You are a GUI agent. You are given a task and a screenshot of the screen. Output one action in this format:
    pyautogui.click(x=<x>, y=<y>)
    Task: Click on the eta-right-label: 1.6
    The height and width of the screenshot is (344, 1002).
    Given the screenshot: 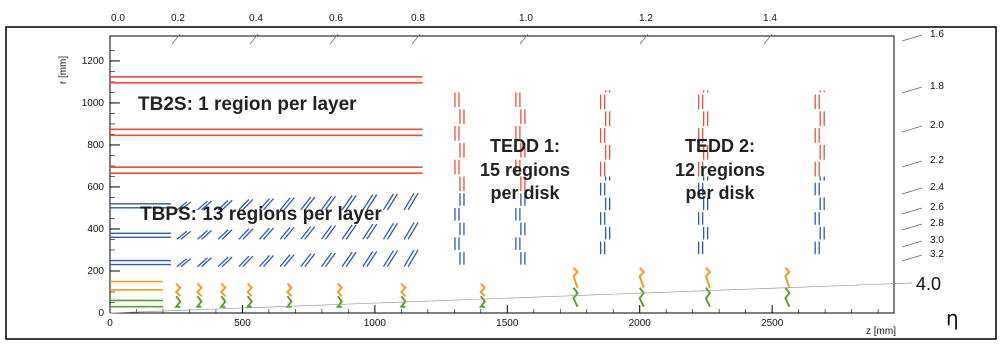 What is the action you would take?
    pyautogui.click(x=937, y=34)
    